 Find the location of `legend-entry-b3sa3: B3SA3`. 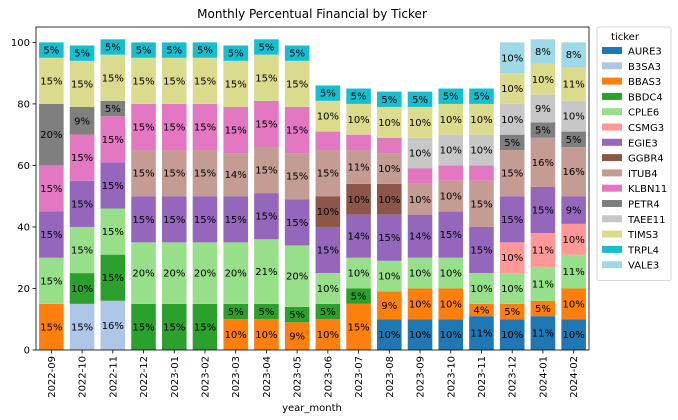

legend-entry-b3sa3: B3SA3 is located at coordinates (644, 67).